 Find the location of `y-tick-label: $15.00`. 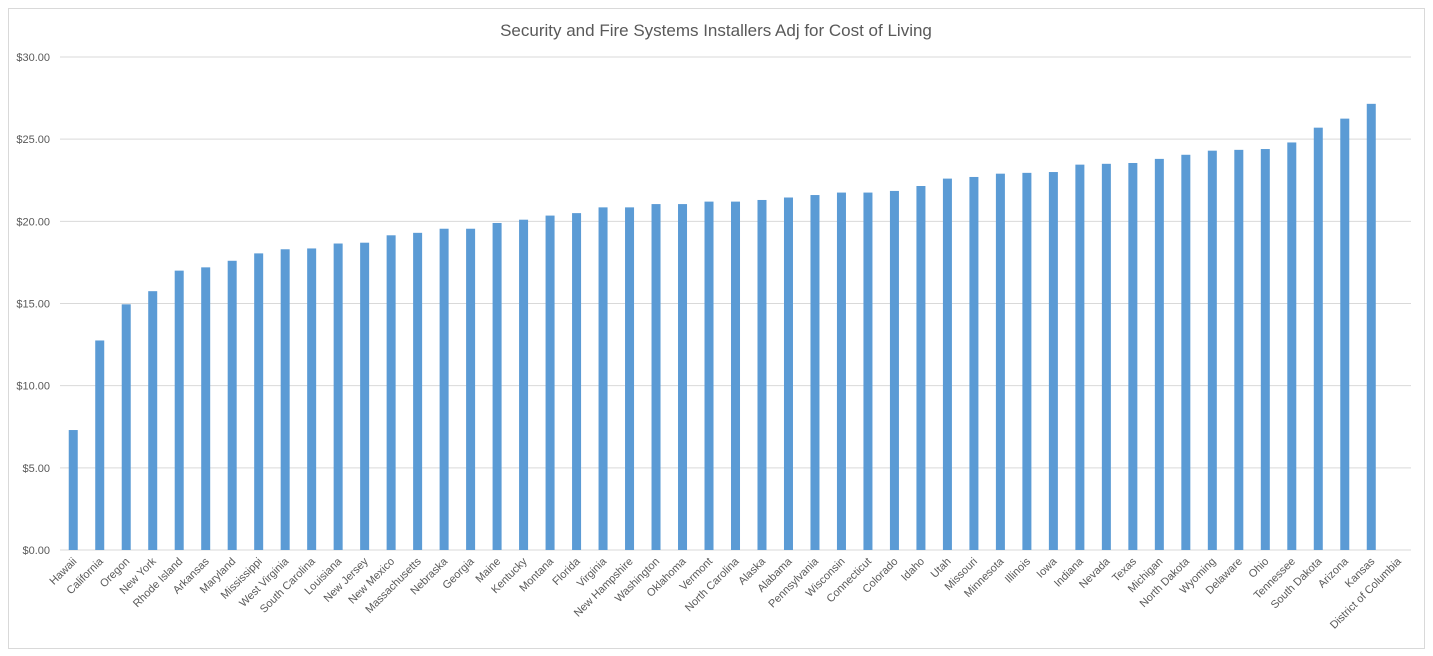

y-tick-label: $15.00 is located at coordinates (33, 305).